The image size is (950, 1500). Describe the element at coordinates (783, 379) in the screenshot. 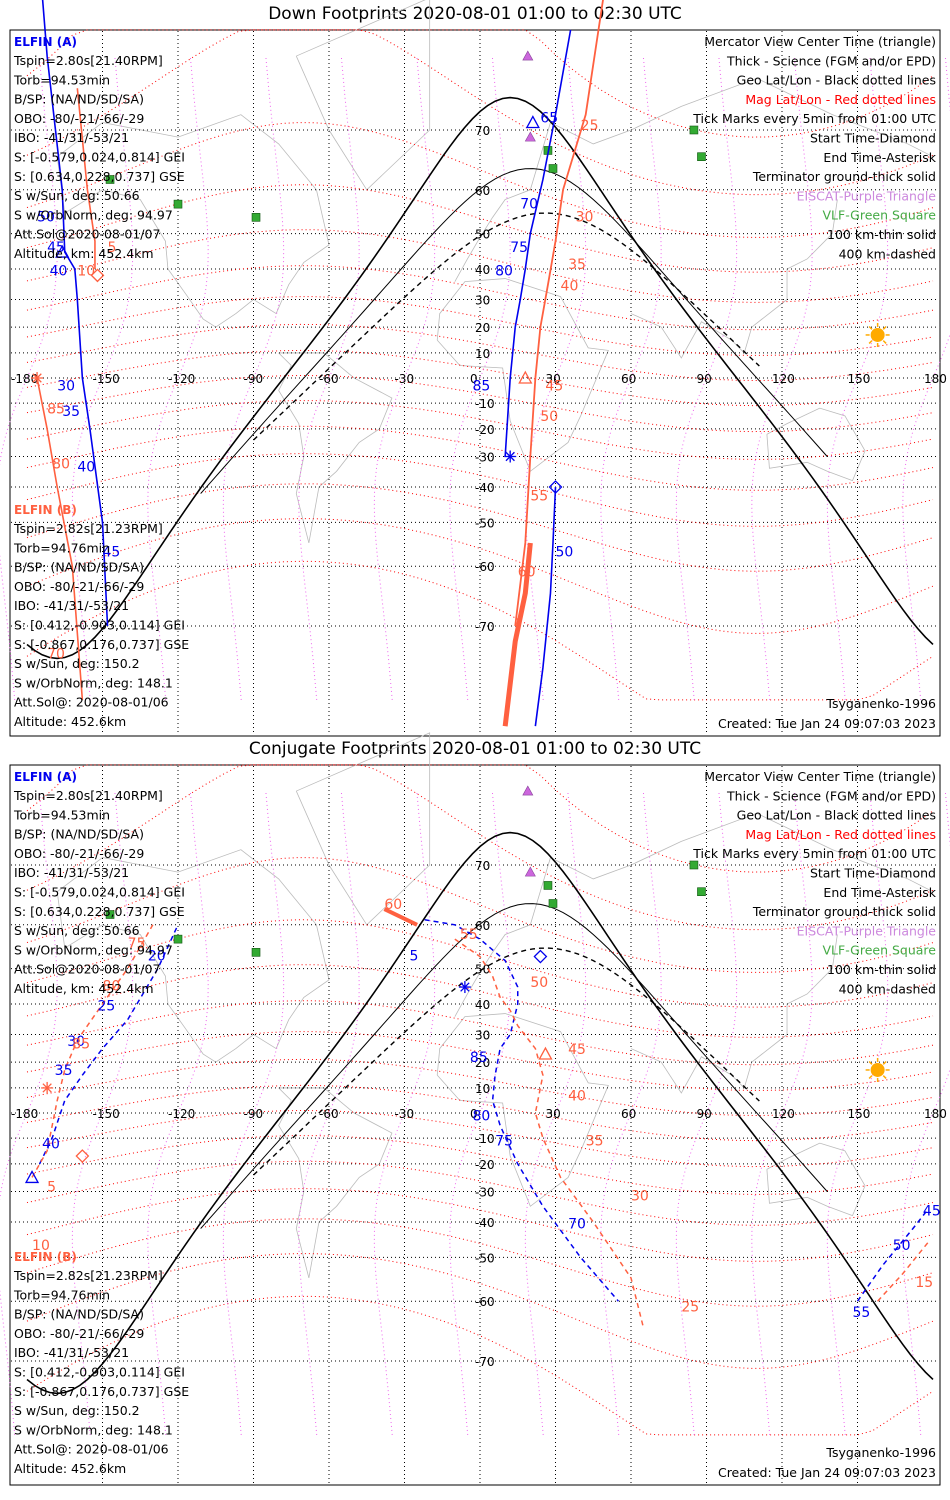

I see `lon-tick-label: 120` at that location.